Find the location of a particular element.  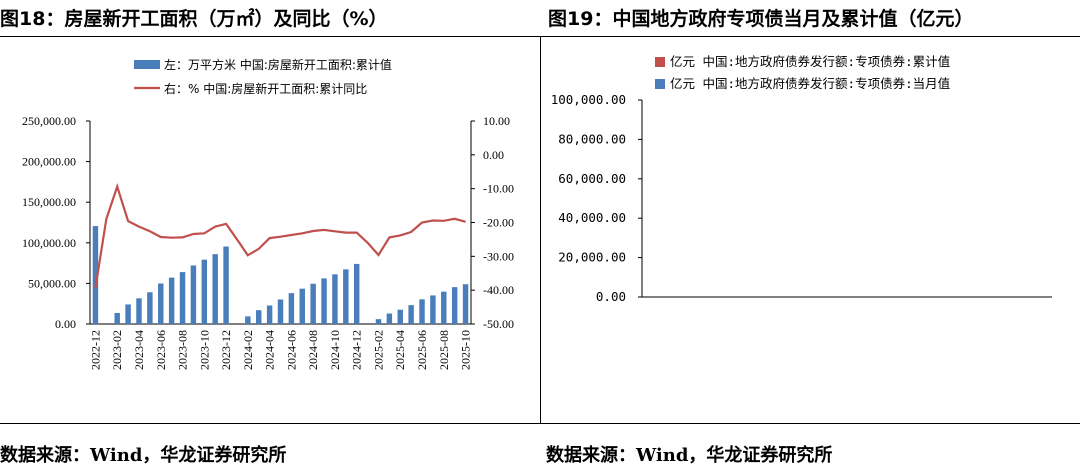

y-tick-label: 100,000.00 is located at coordinates (588, 99).